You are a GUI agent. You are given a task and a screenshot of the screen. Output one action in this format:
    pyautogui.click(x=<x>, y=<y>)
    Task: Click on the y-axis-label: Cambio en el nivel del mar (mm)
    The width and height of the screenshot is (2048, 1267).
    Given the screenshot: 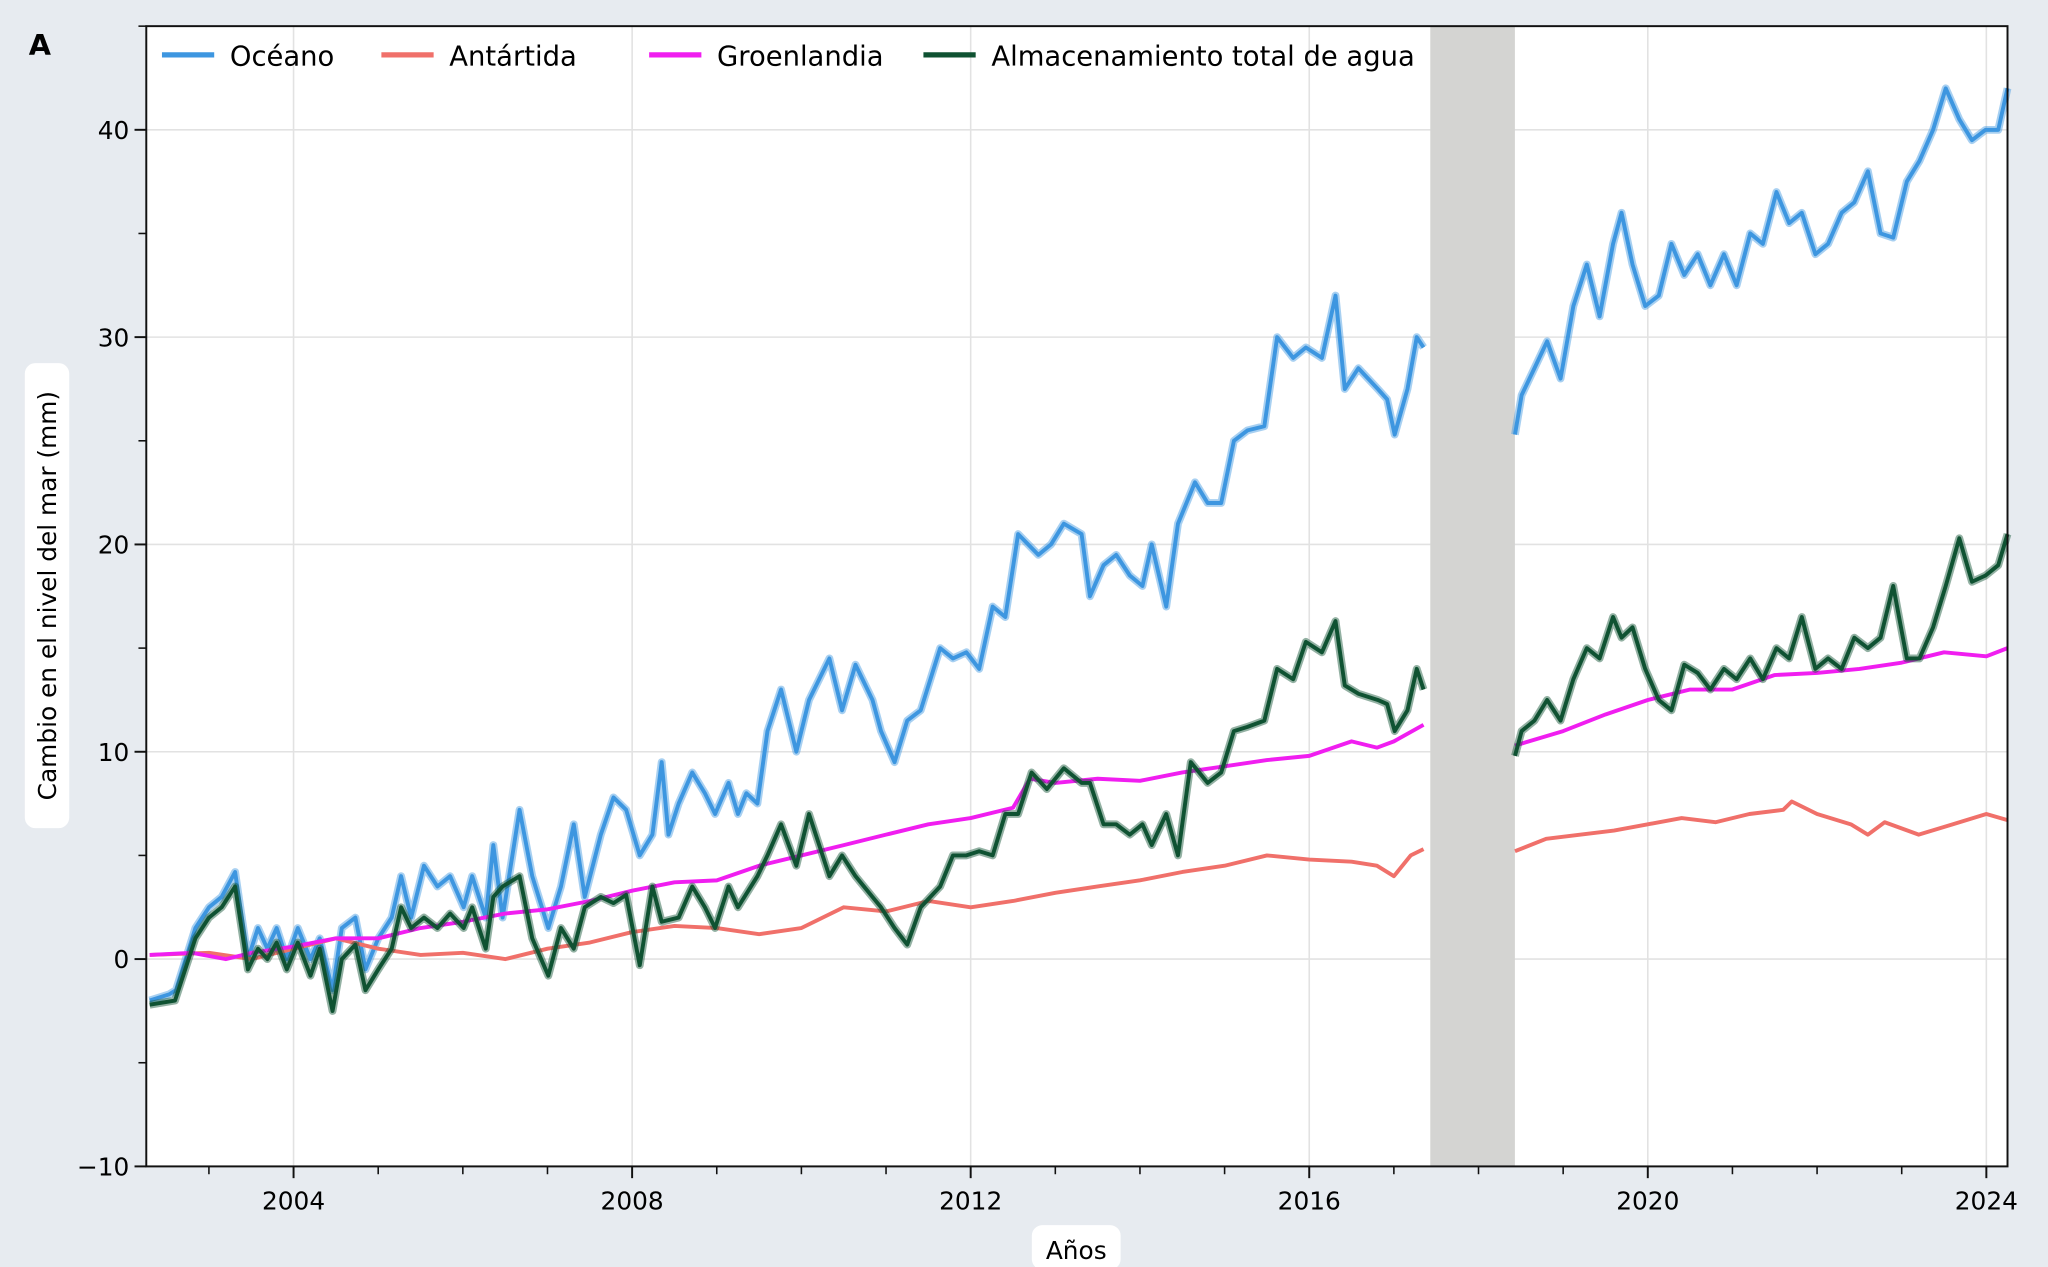 What is the action you would take?
    pyautogui.click(x=47, y=596)
    